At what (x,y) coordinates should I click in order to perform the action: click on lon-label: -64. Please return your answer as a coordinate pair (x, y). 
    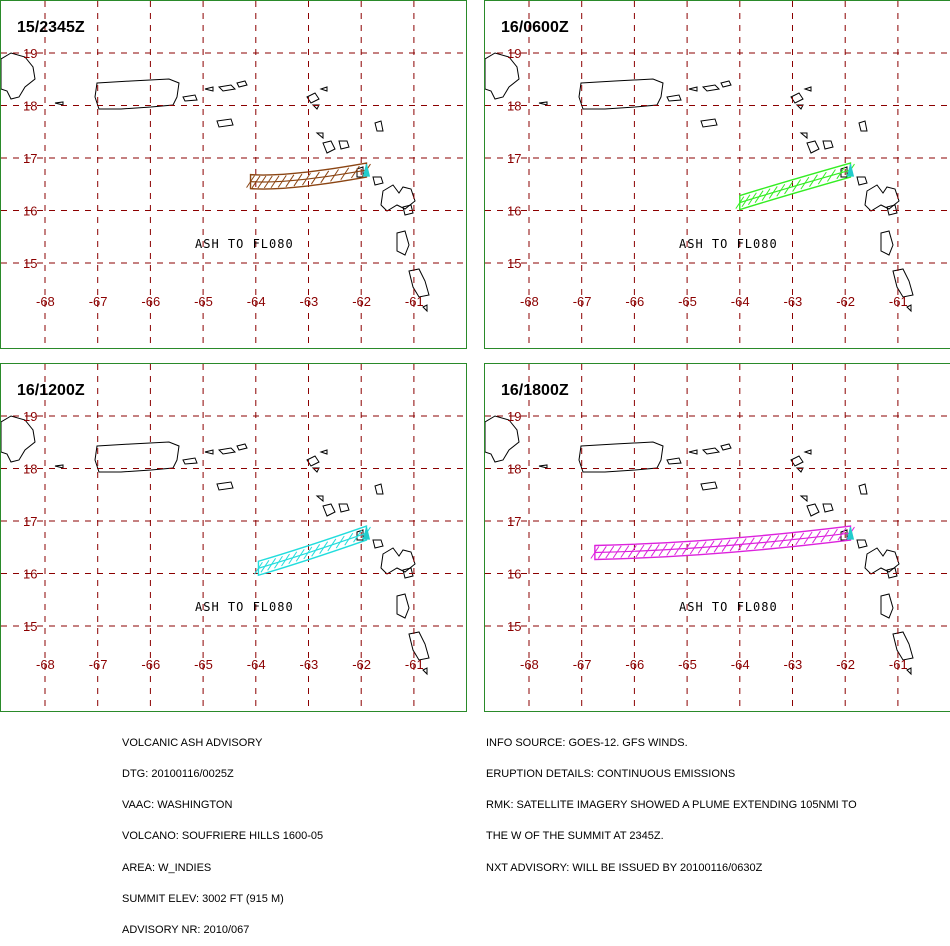
    Looking at the image, I should click on (740, 301).